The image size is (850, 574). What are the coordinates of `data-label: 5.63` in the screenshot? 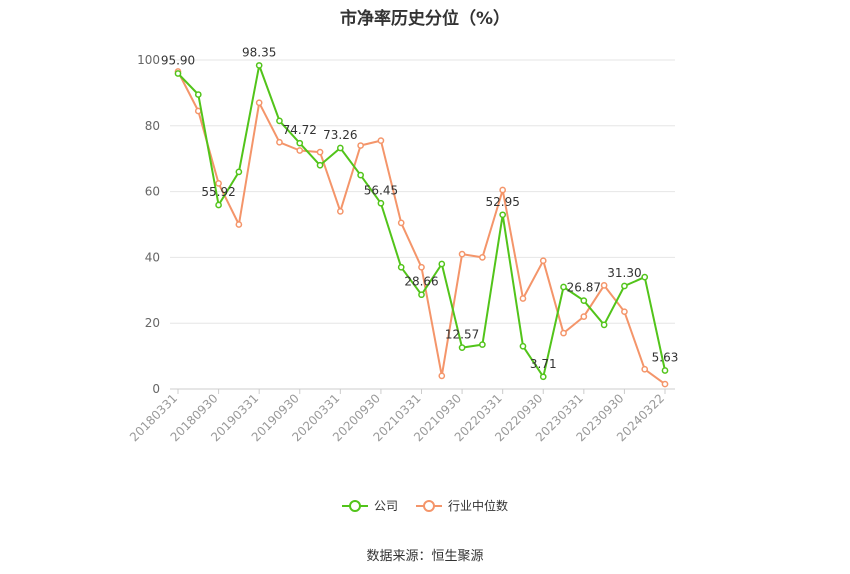 It's located at (665, 357).